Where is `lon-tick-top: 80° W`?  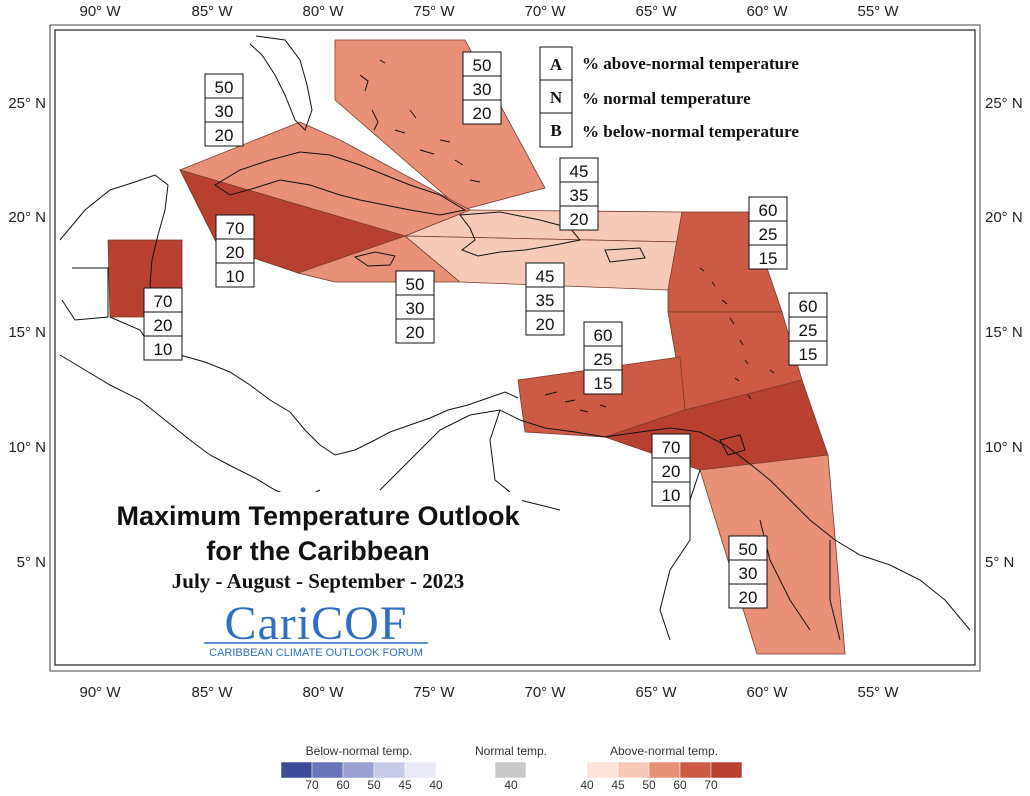
lon-tick-top: 80° W is located at coordinates (323, 11).